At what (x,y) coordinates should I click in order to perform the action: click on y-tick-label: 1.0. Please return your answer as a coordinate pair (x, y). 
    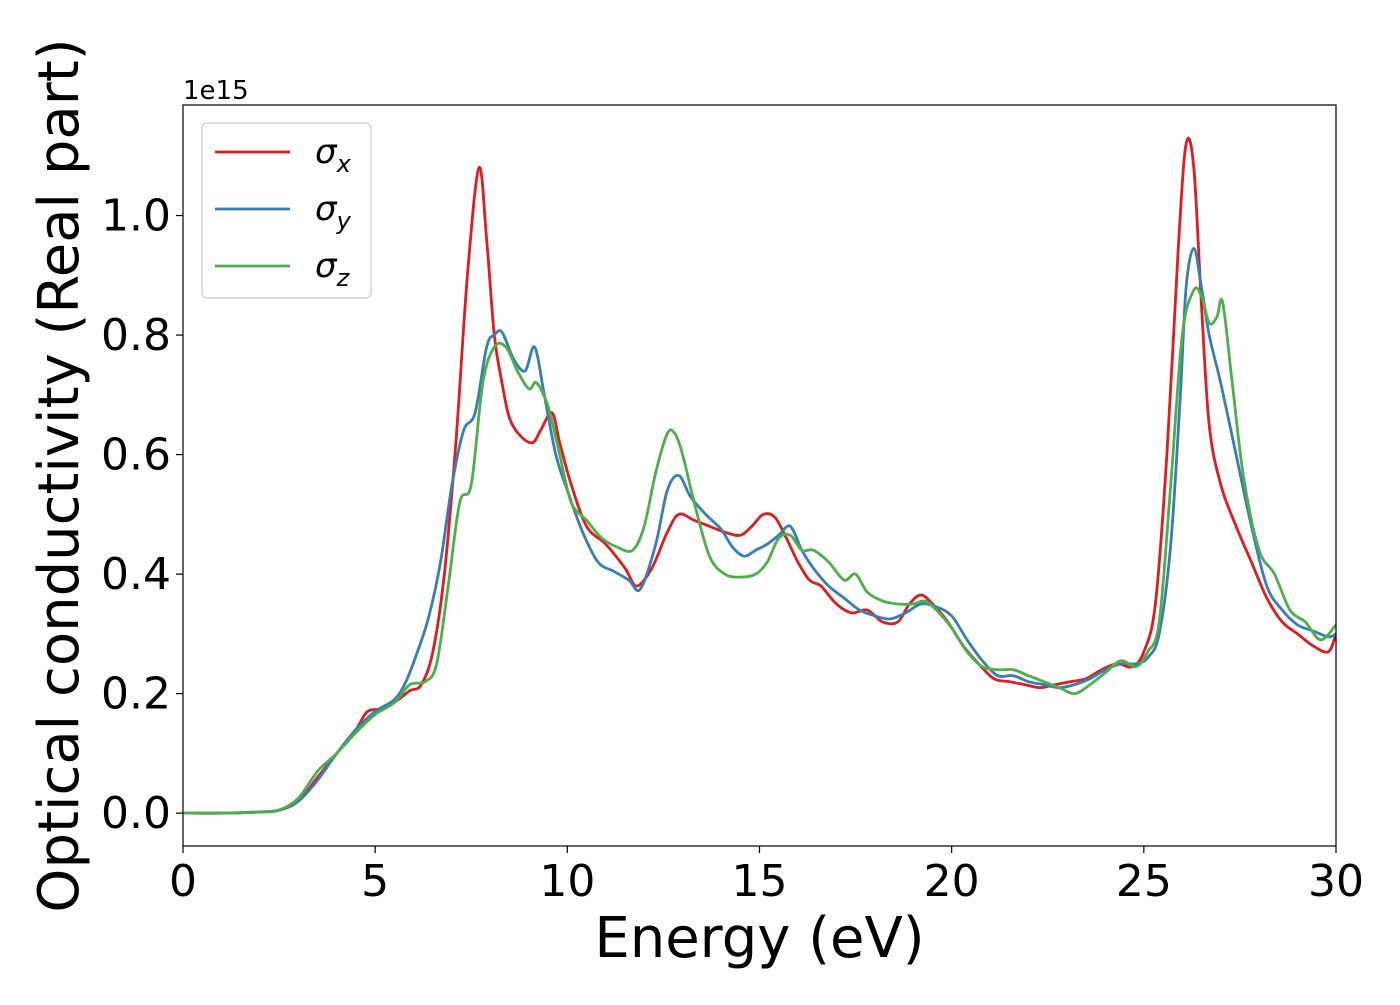
    Looking at the image, I should click on (136, 216).